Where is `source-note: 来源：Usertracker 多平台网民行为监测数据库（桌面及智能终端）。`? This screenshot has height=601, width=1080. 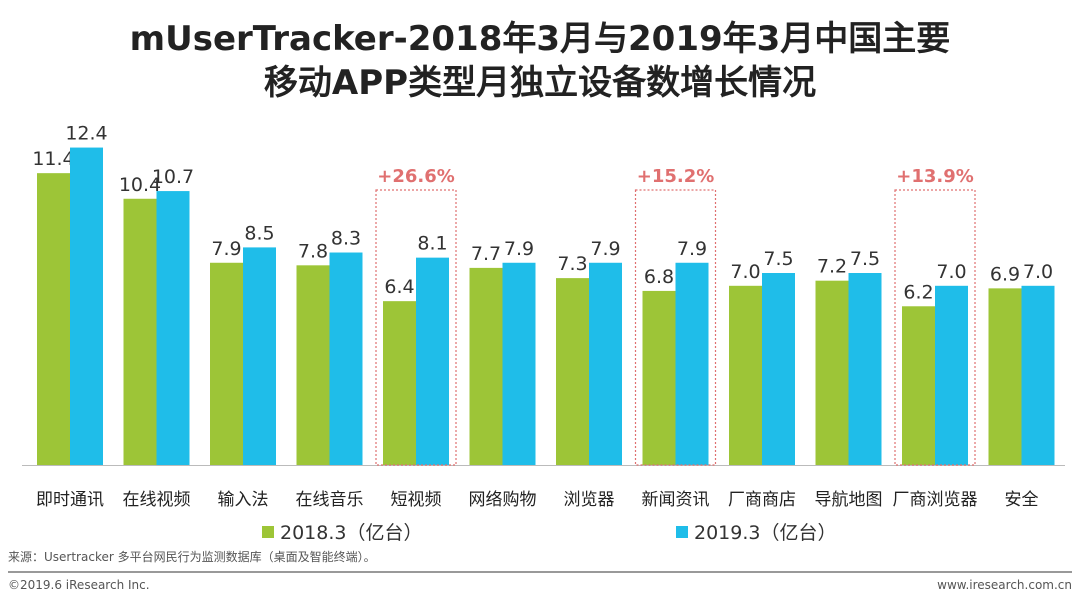
source-note: 来源：Usertracker 多平台网民行为监测数据库（桌面及智能终端）。 is located at coordinates (192, 557).